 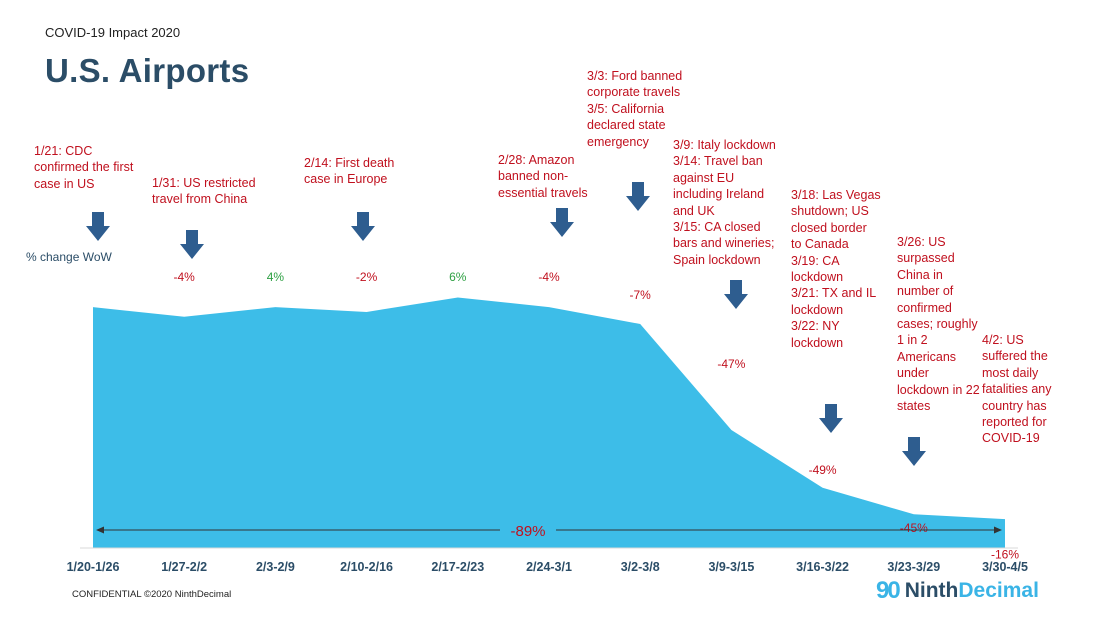 What do you see at coordinates (275, 567) in the screenshot?
I see `x-tick-label: 2/3-2/9` at bounding box center [275, 567].